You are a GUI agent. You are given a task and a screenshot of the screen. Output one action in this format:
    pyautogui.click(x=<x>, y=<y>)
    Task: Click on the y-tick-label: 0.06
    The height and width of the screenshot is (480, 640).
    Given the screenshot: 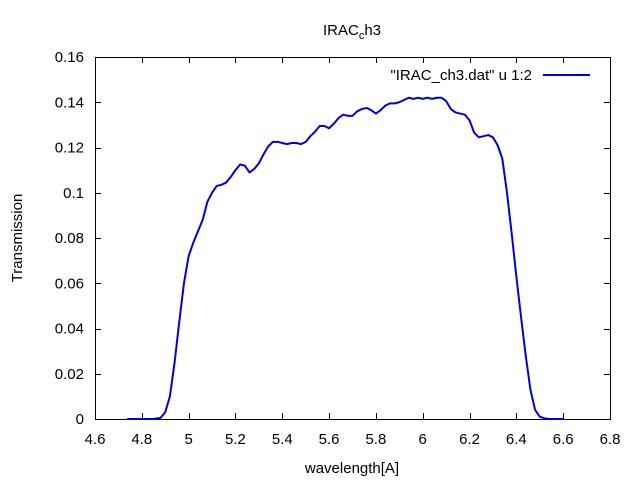 What is the action you would take?
    pyautogui.click(x=69, y=283)
    